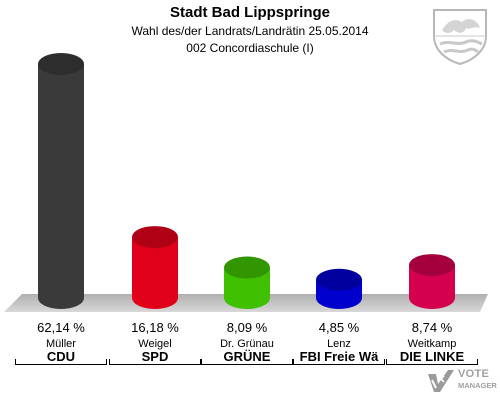  Describe the element at coordinates (339, 344) in the screenshot. I see `candidate-label: Lenz` at that location.